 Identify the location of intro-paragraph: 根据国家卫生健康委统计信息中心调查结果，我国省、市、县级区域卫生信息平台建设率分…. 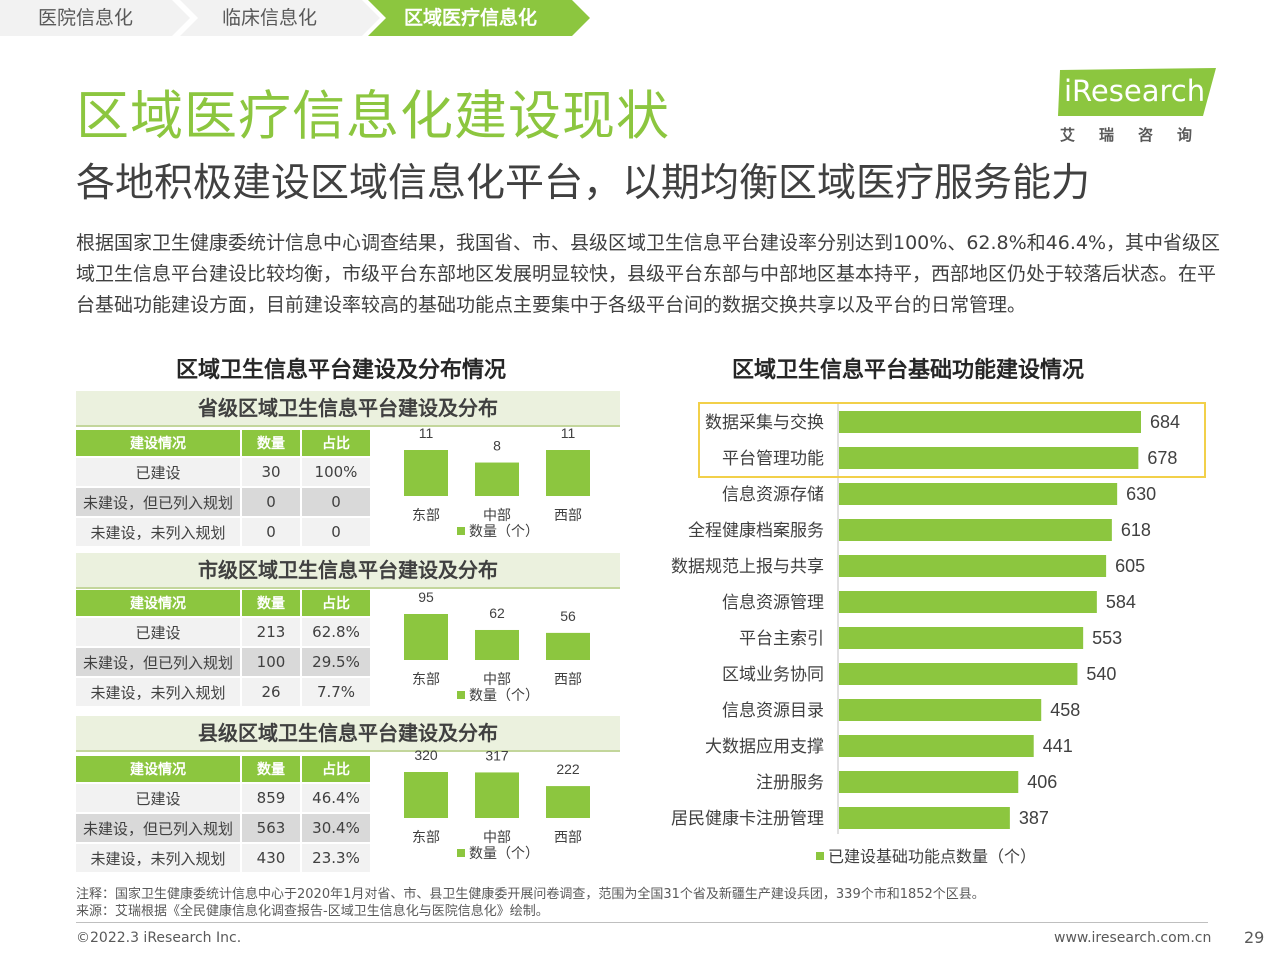
(648, 274).